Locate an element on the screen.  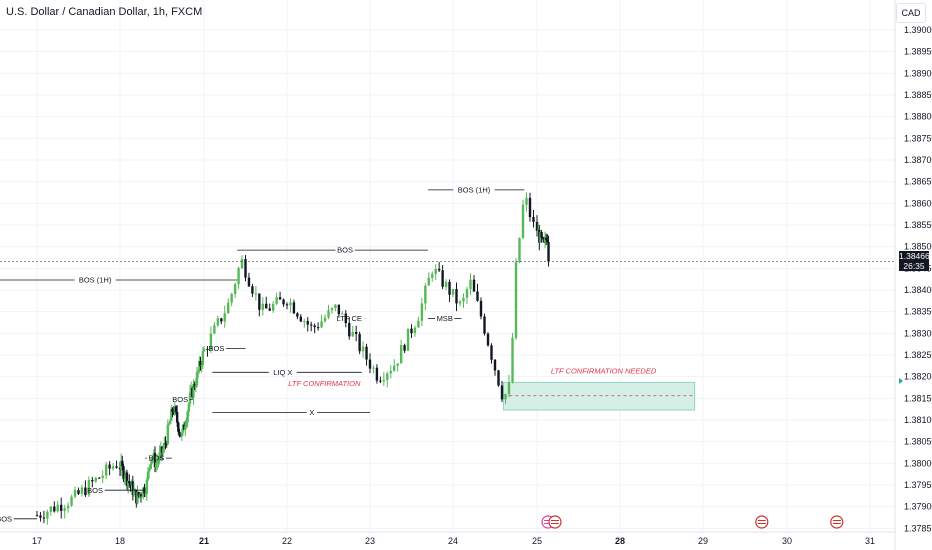
price-tick-label: 1.38650 is located at coordinates (918, 182).